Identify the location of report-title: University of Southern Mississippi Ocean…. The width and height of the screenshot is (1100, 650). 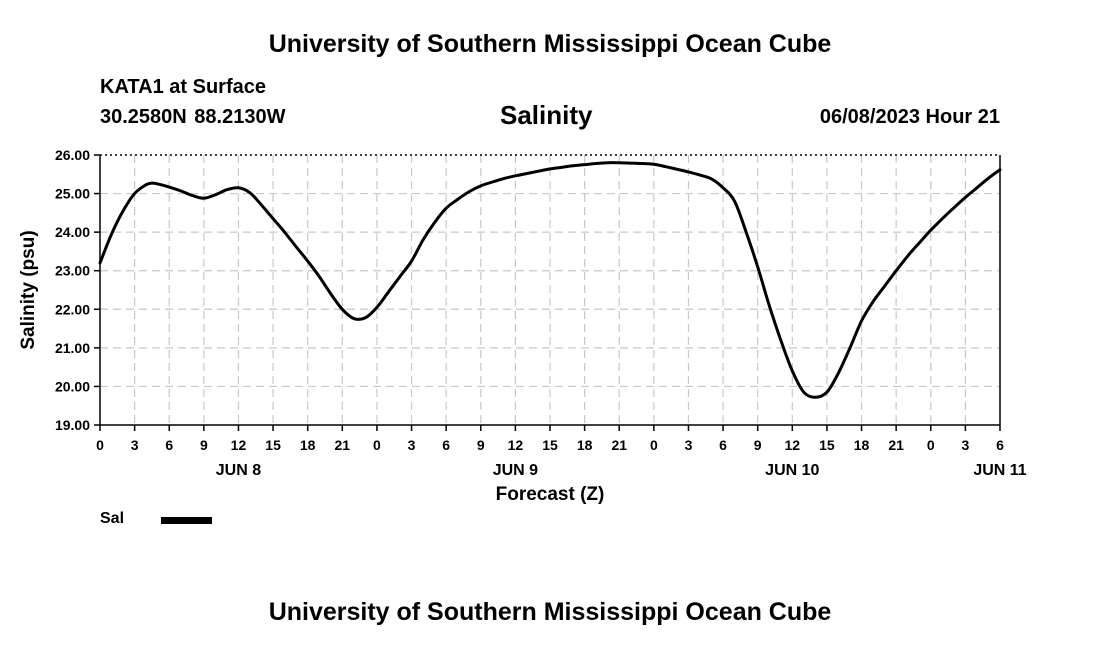
(550, 44).